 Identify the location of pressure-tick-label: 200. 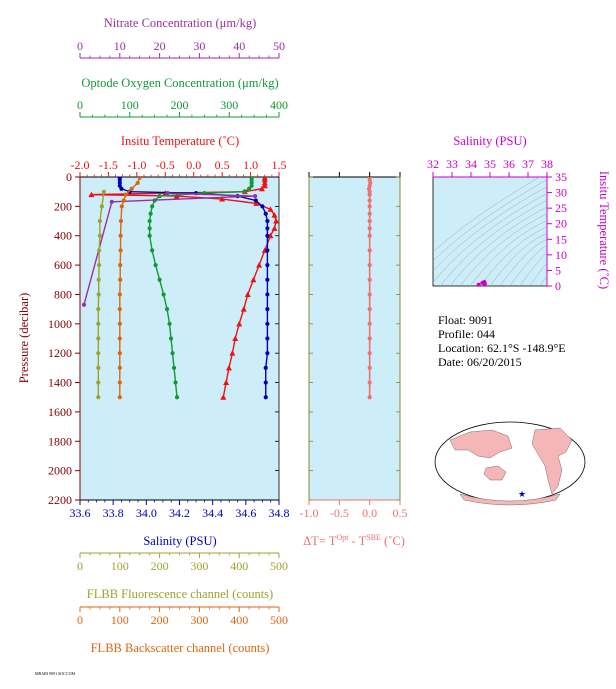
(63, 206).